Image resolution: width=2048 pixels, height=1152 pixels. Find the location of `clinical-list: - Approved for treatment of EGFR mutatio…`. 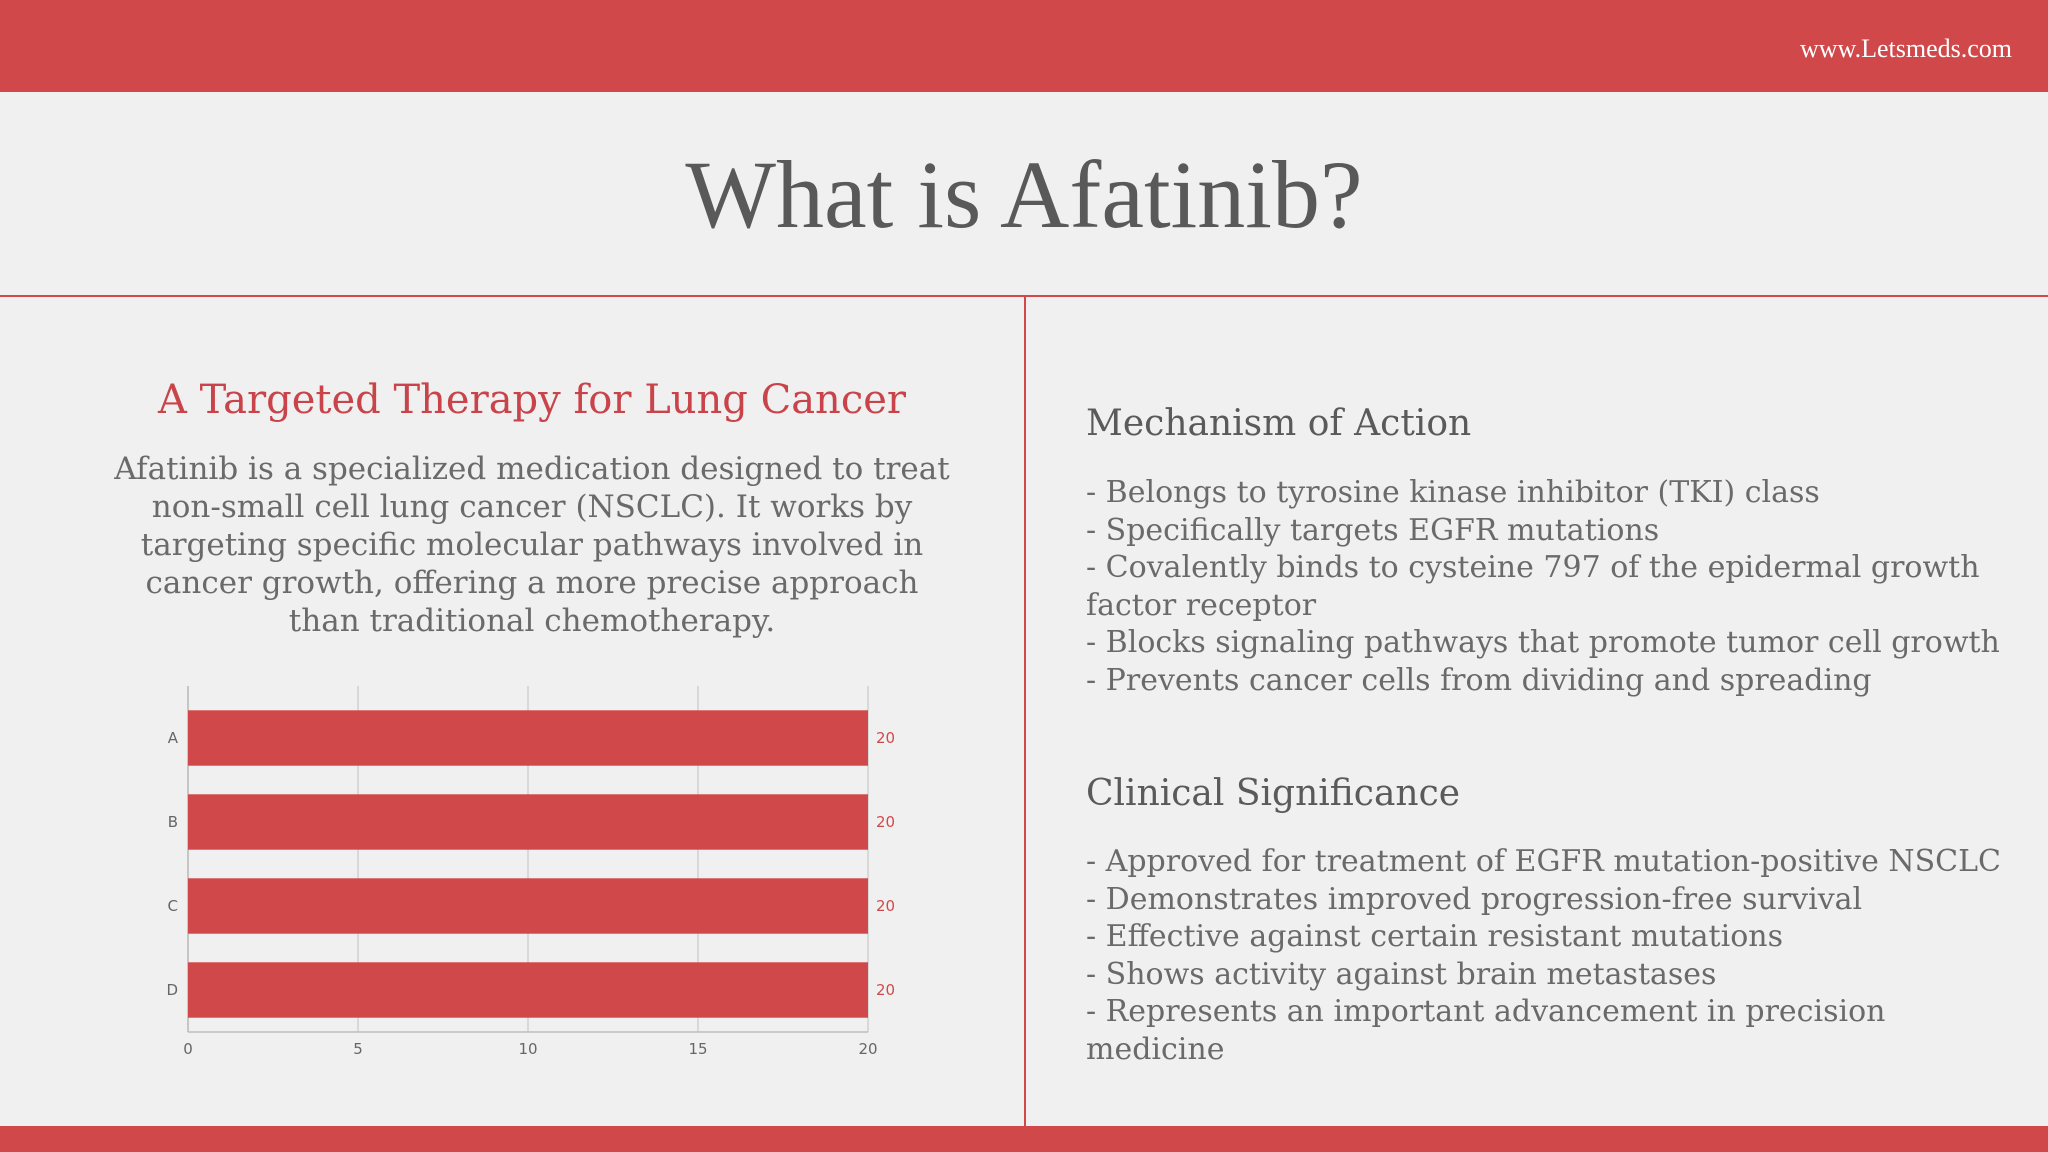

clinical-list: - Approved for treatment of EGFR mutatio… is located at coordinates (1546, 955).